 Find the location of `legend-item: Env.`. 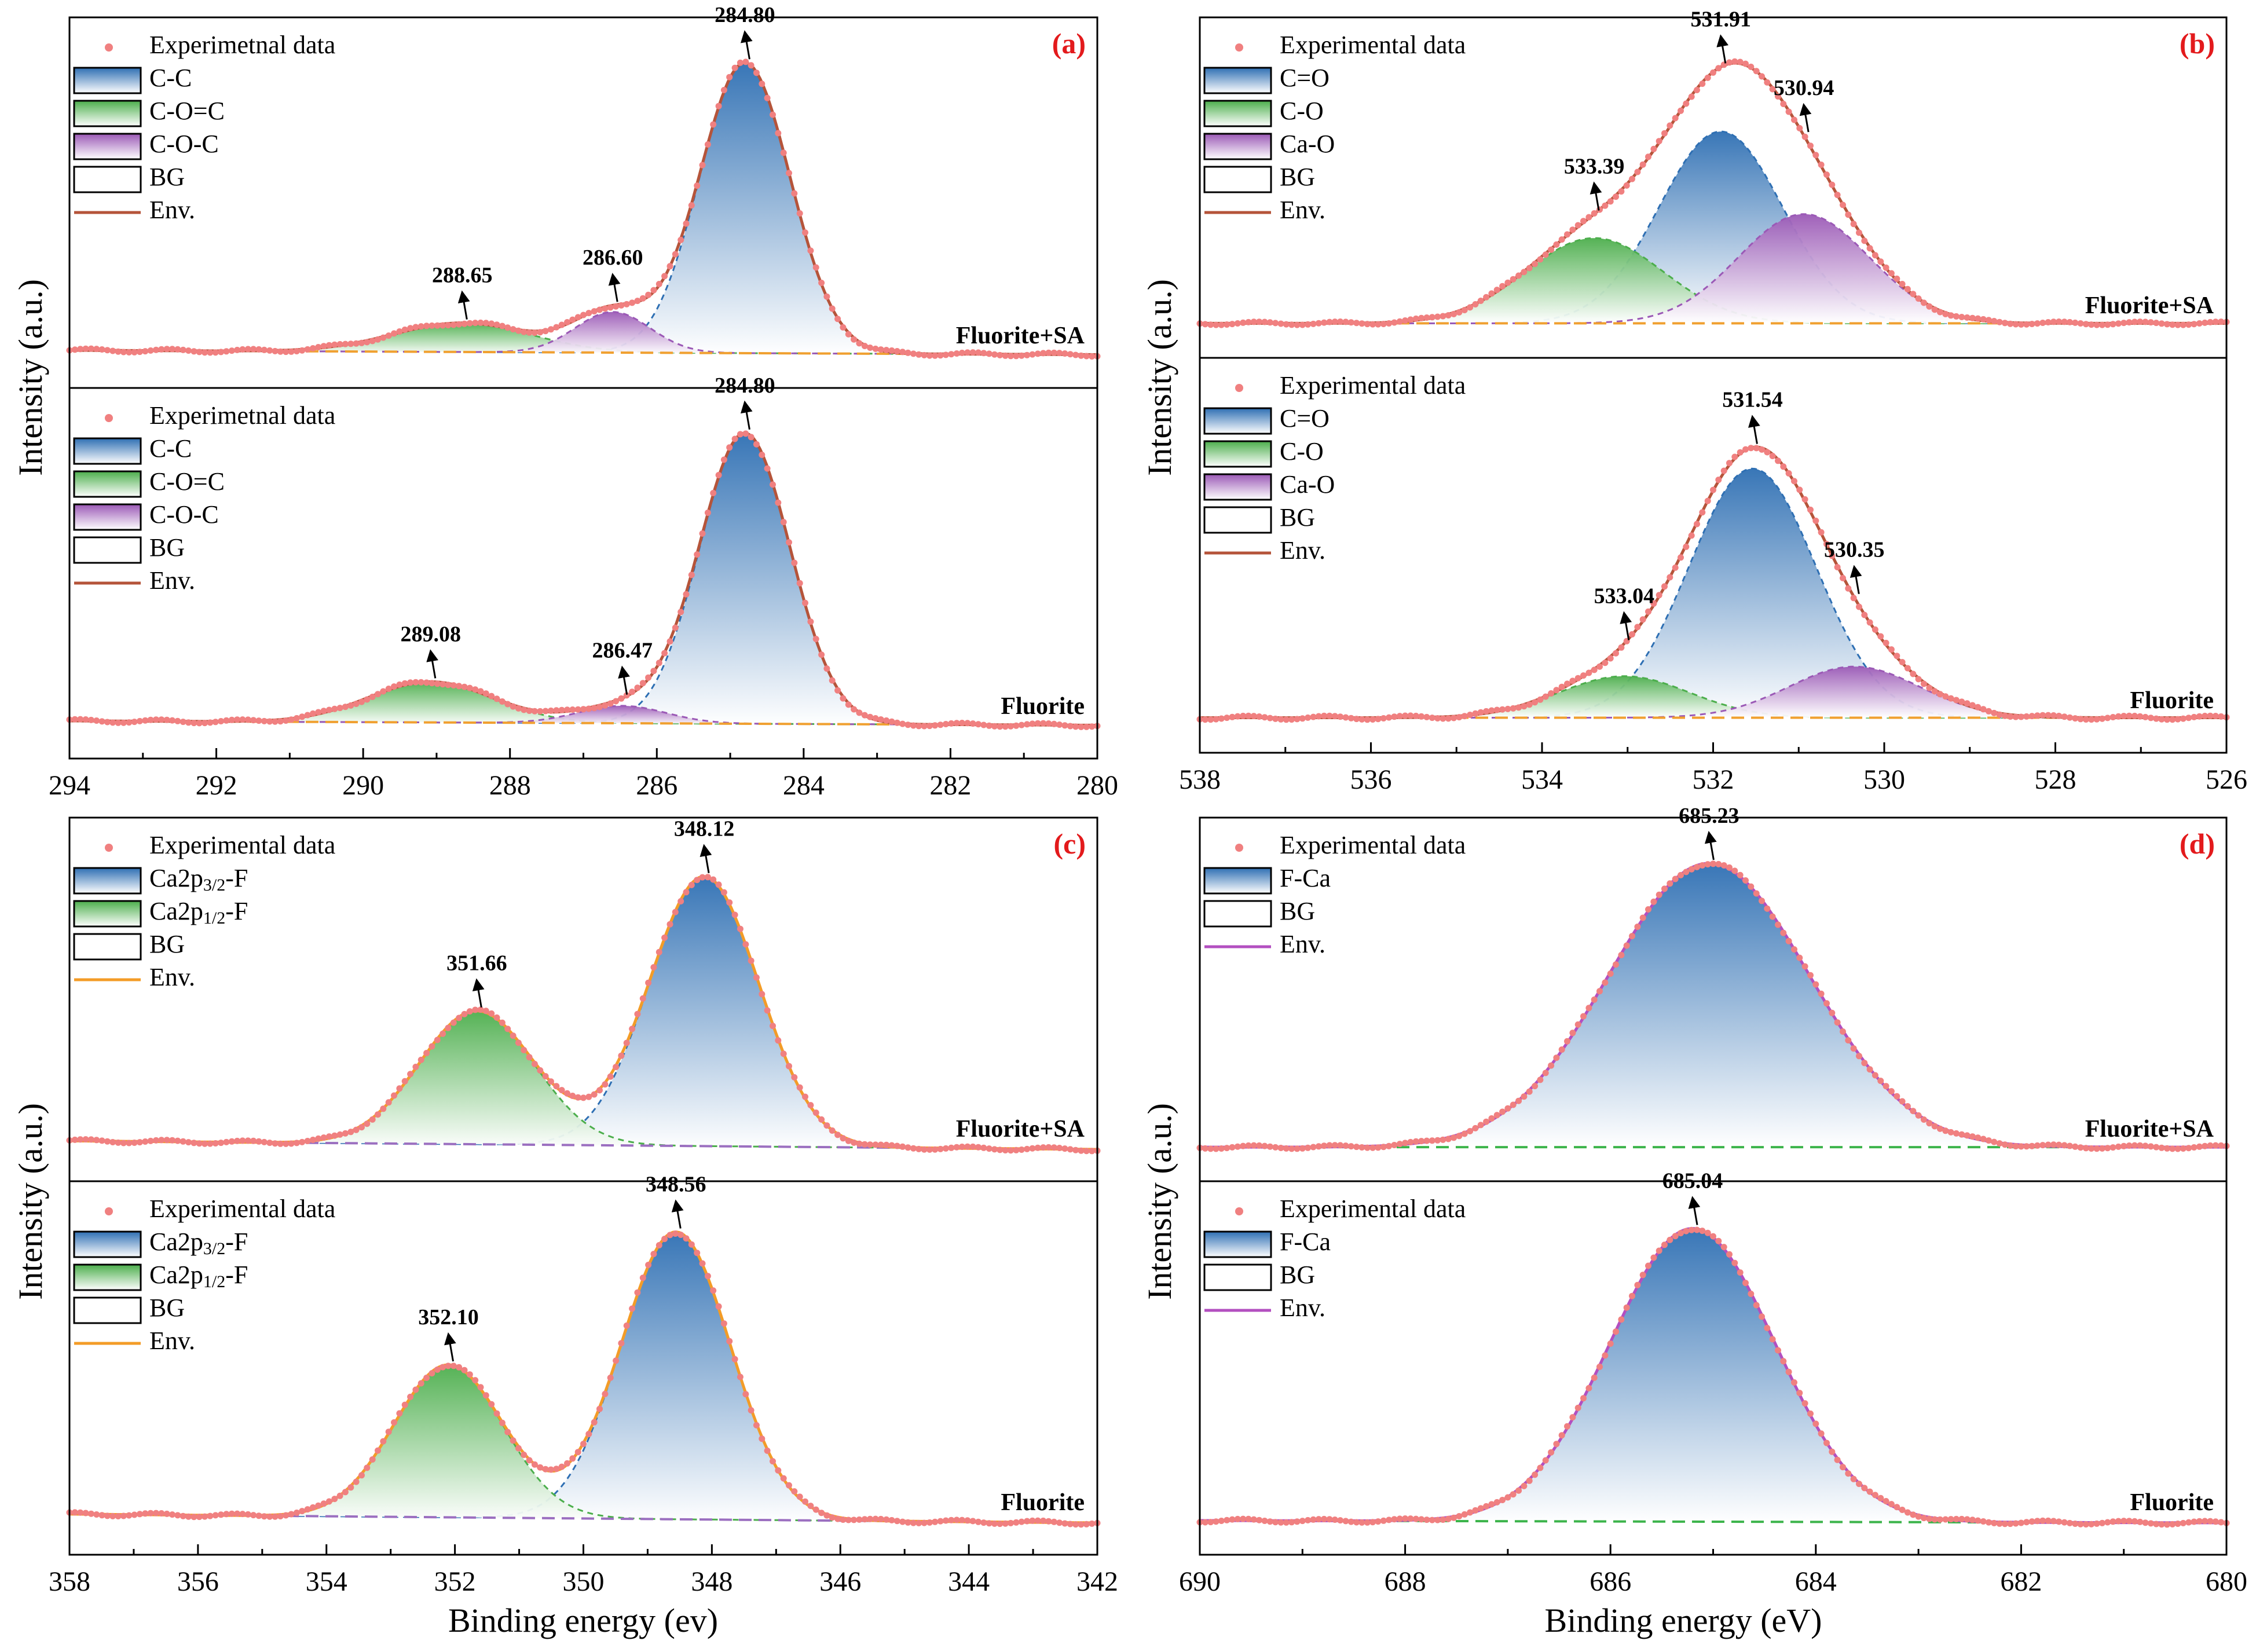

legend-item: Env. is located at coordinates (134, 1341).